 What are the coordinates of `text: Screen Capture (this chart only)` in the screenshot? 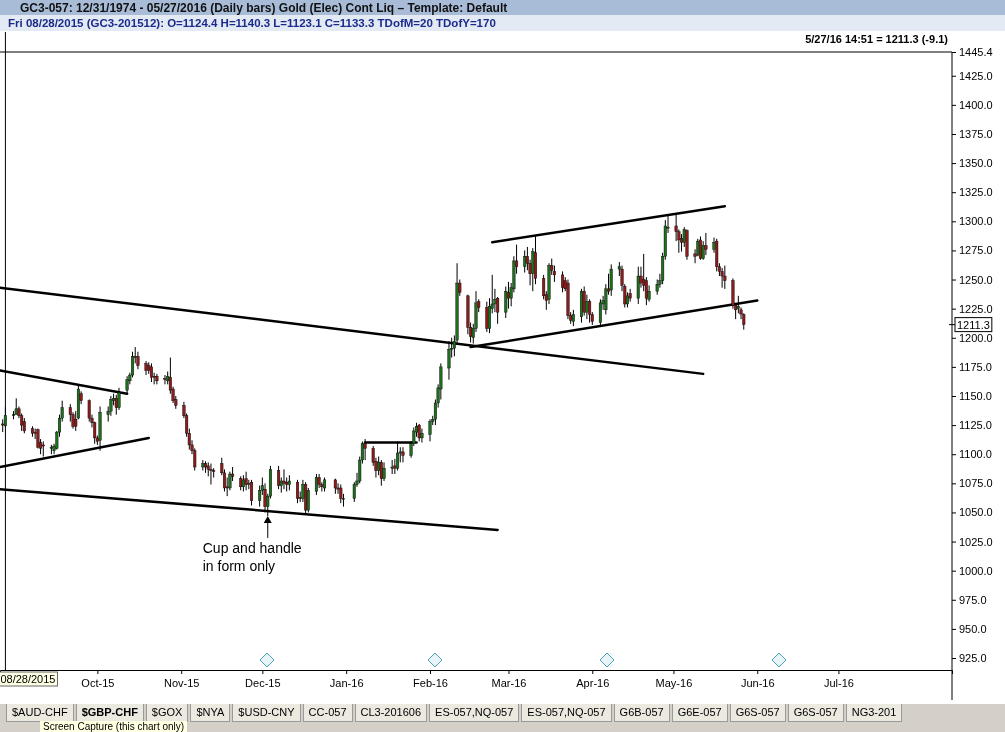 It's located at (114, 726).